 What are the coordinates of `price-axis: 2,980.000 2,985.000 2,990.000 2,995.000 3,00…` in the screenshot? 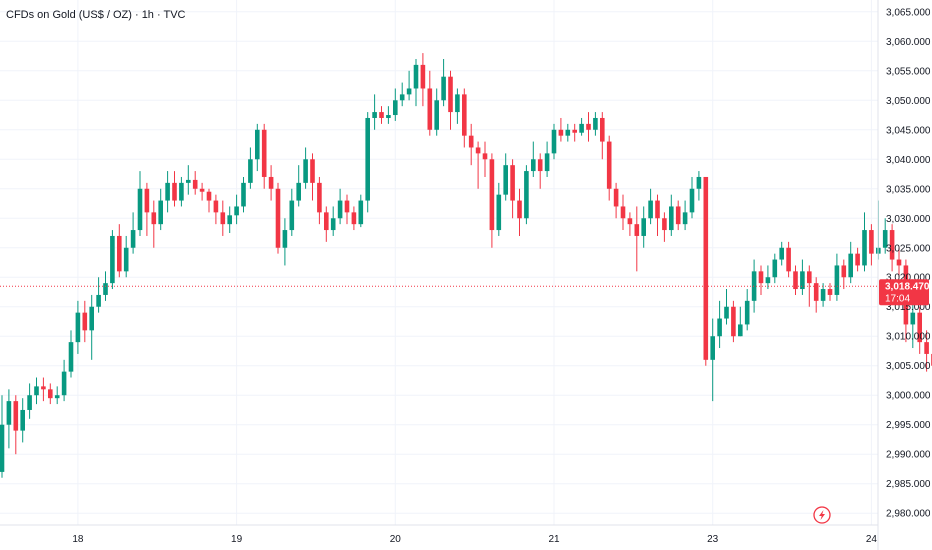 It's located at (908, 263).